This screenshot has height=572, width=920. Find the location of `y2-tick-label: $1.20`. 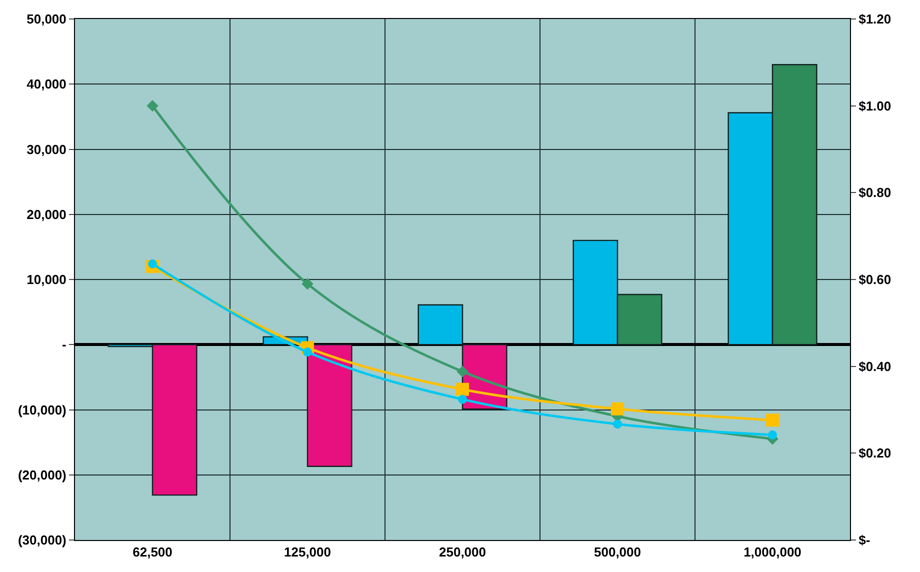

y2-tick-label: $1.20 is located at coordinates (875, 19).